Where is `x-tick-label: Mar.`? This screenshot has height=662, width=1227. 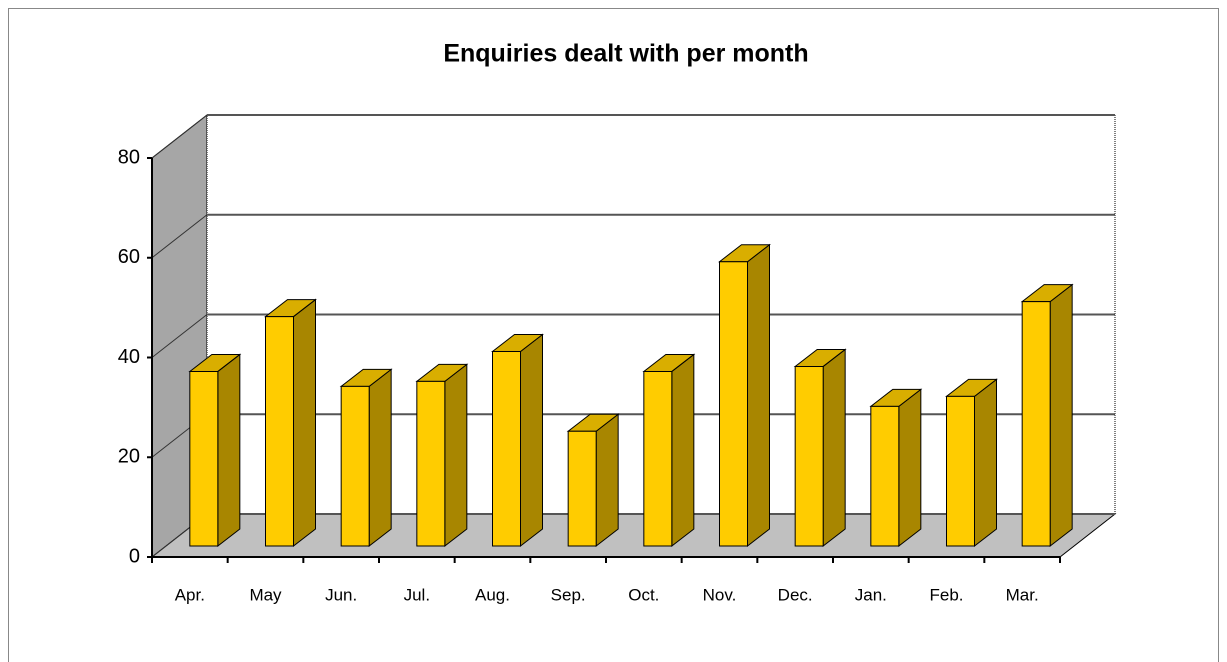
x-tick-label: Mar. is located at coordinates (1022, 594).